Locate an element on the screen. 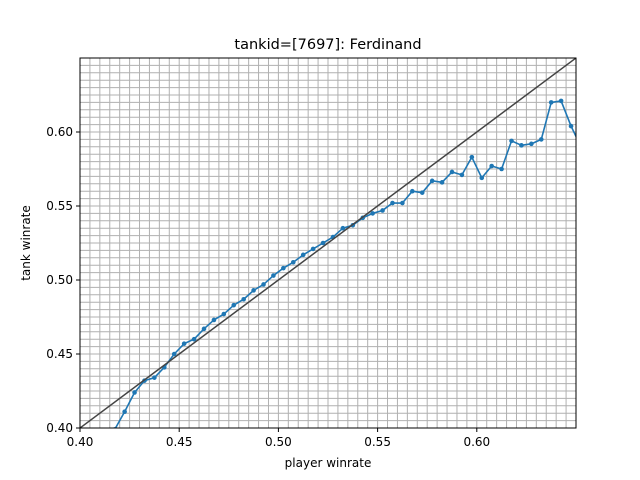 This screenshot has width=640, height=480. y-tick-label: 0.40 is located at coordinates (59, 428).